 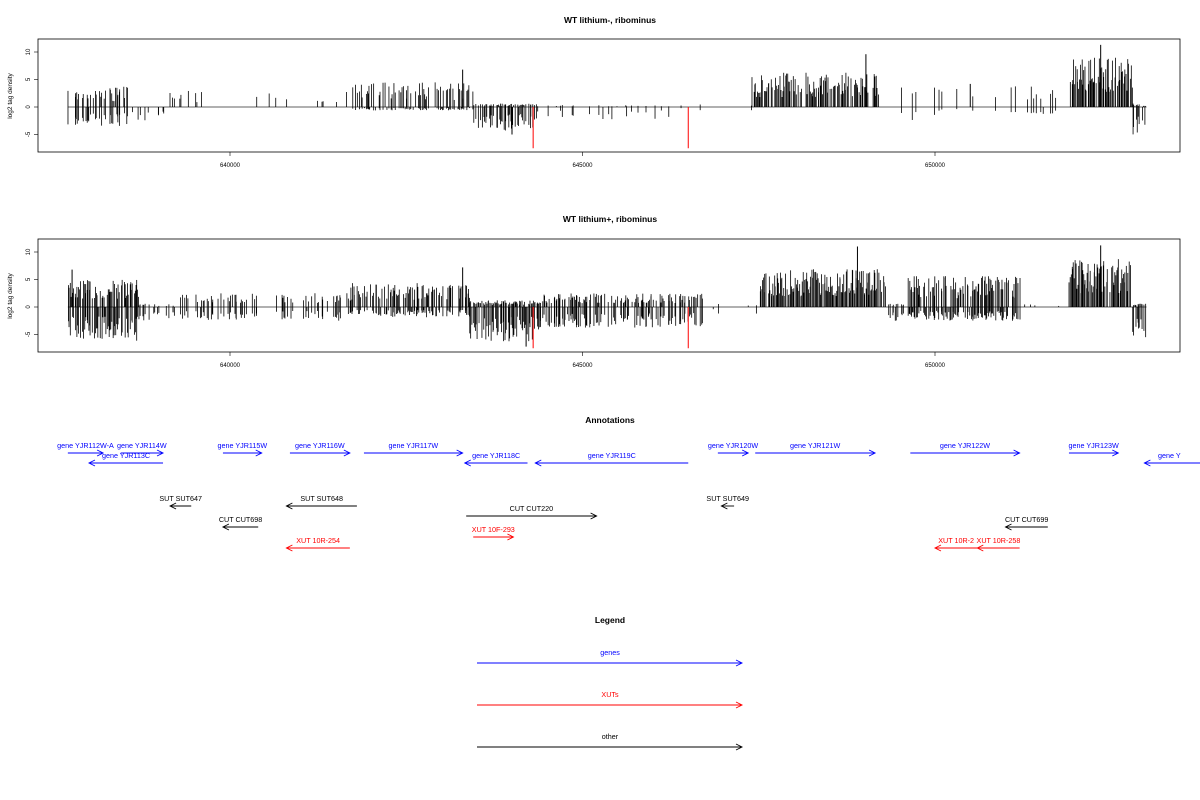 I want to click on feature-label: SUT SUT648, so click(x=321, y=498).